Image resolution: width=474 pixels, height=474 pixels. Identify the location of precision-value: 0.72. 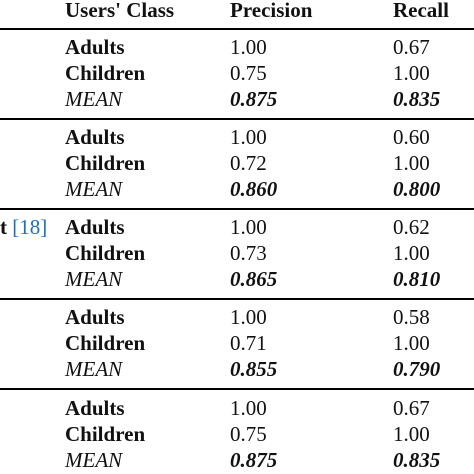
(248, 163).